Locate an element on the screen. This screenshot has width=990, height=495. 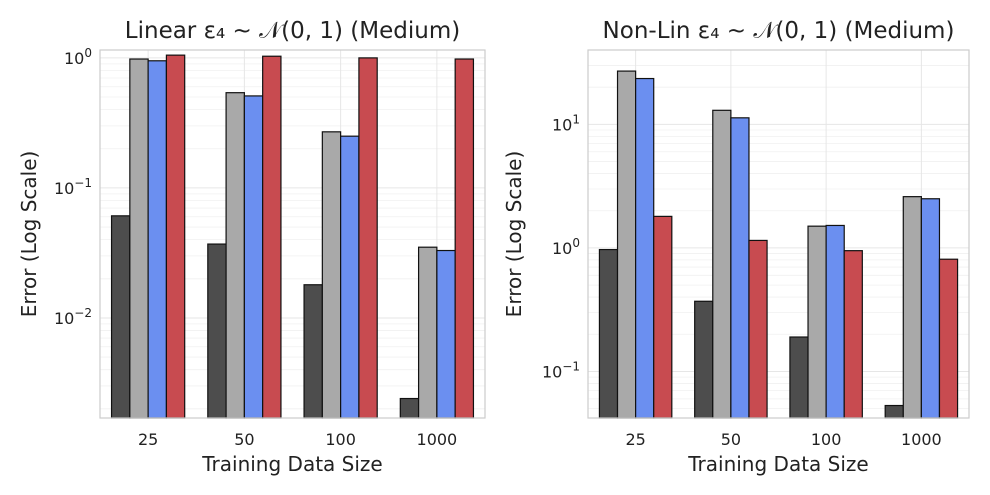
chart-title: Non-Lin ε₄ ~ 𝒩(0, 1) (Medium) is located at coordinates (779, 31).